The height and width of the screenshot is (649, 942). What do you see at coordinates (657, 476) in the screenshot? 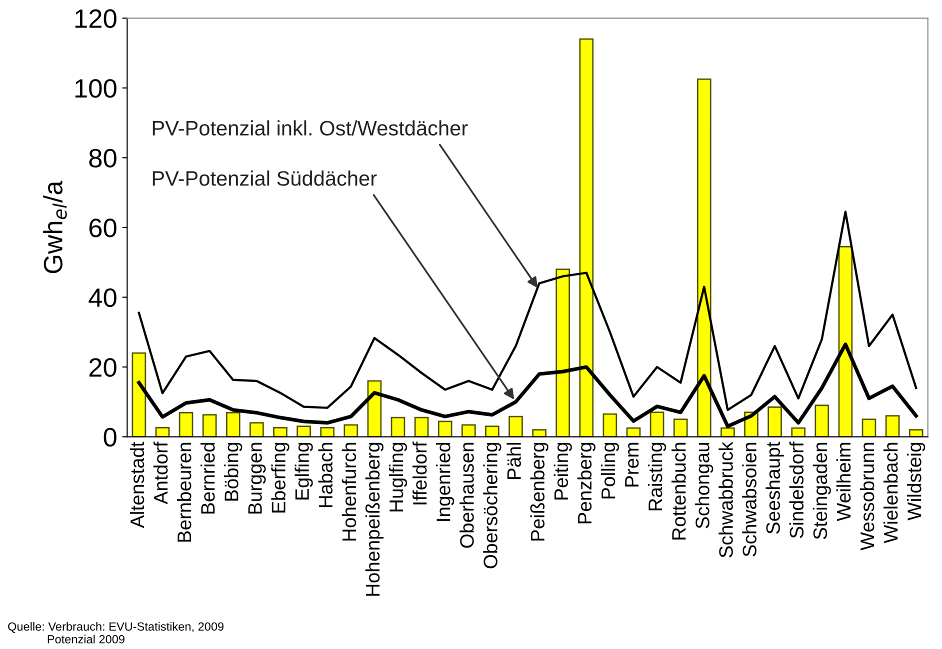
I see `x-tick-label: Raisting` at bounding box center [657, 476].